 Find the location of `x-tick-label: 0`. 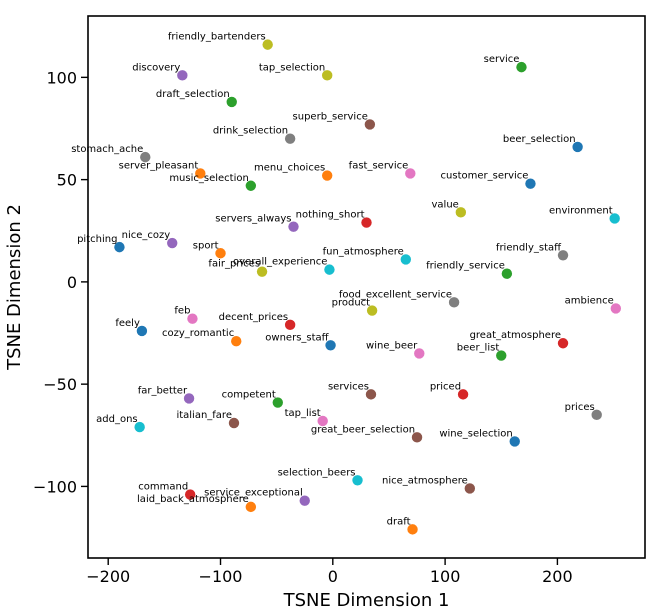

x-tick-label: 0 is located at coordinates (333, 576).